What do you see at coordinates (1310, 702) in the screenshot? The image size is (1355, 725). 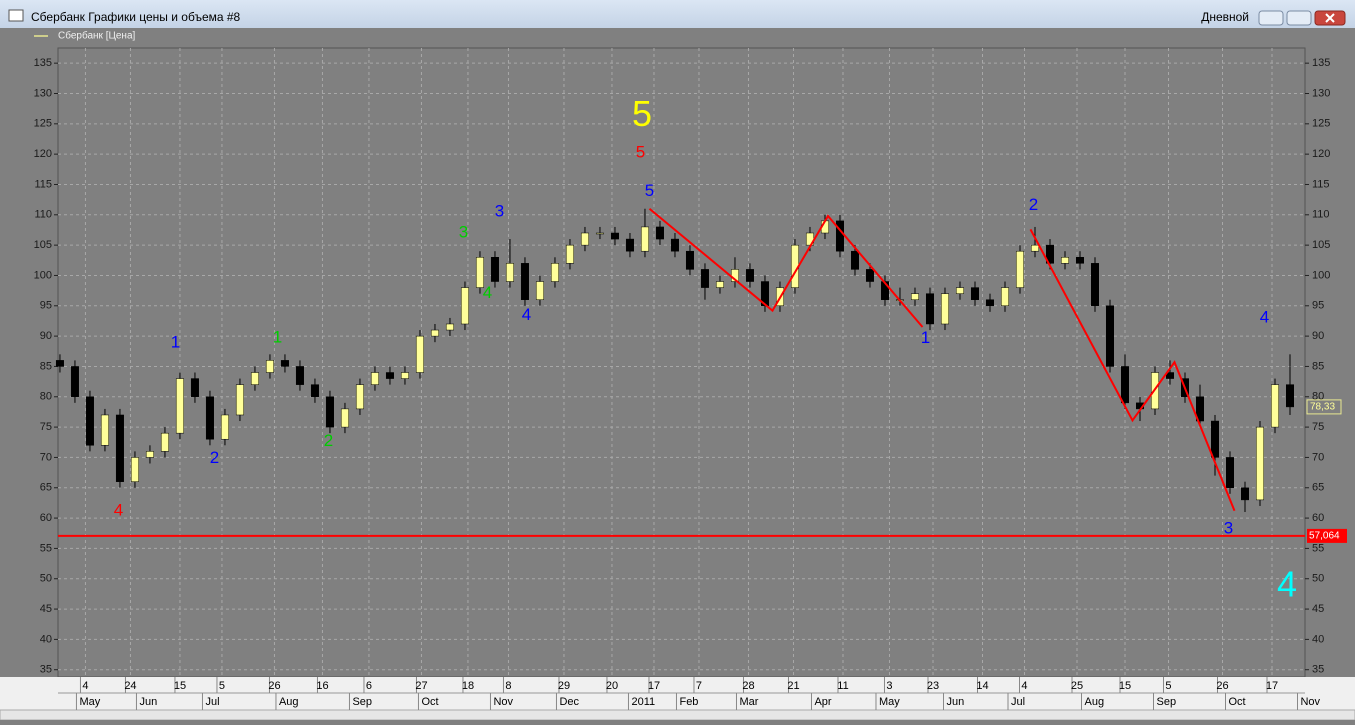 I see `month-label: Nov` at bounding box center [1310, 702].